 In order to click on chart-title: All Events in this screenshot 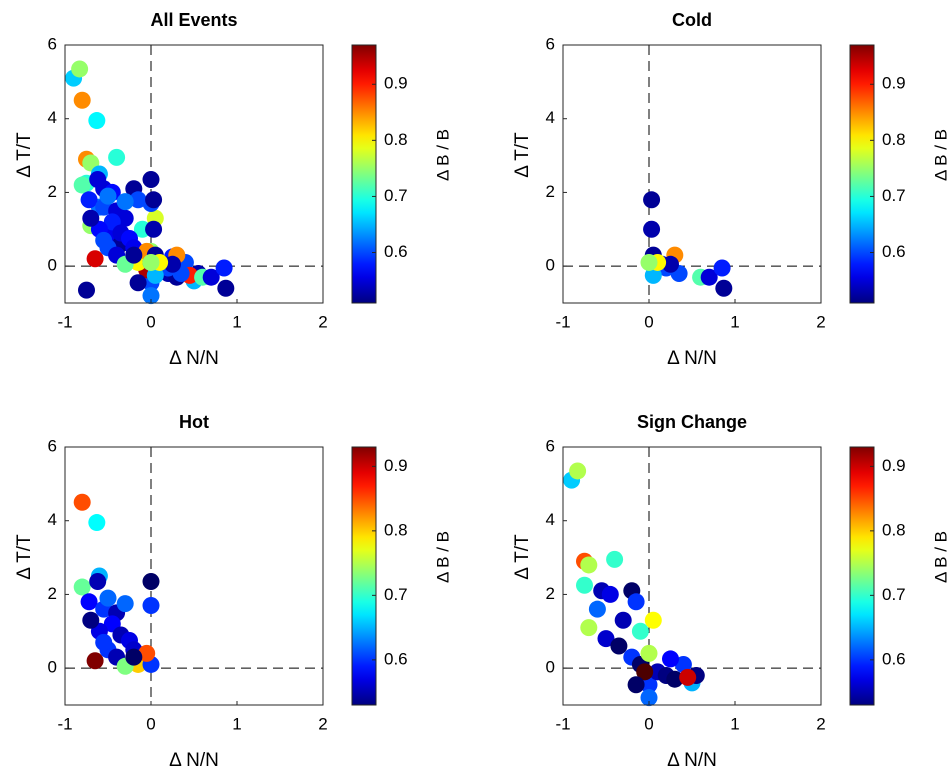, I will do `click(193, 20)`.